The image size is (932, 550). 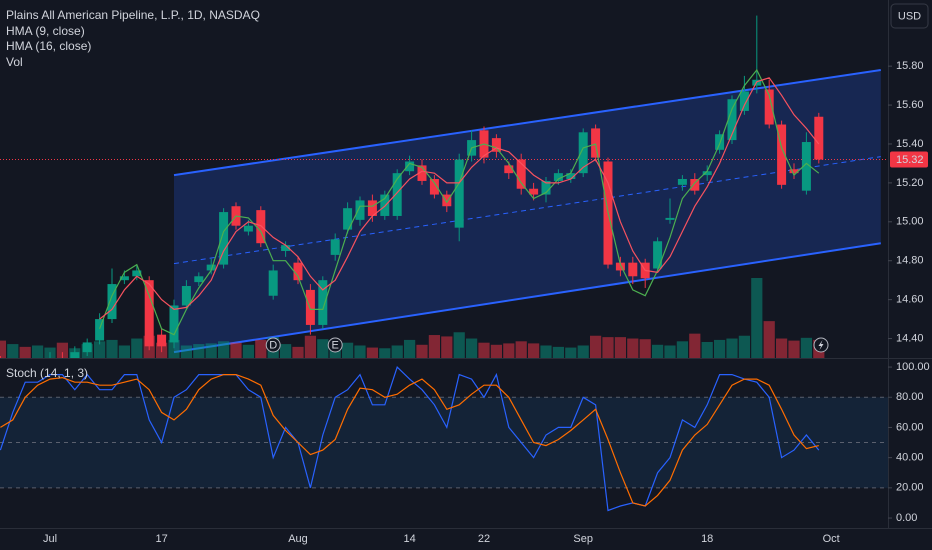 What do you see at coordinates (913, 367) in the screenshot?
I see `stoch-tick-label: 100.00` at bounding box center [913, 367].